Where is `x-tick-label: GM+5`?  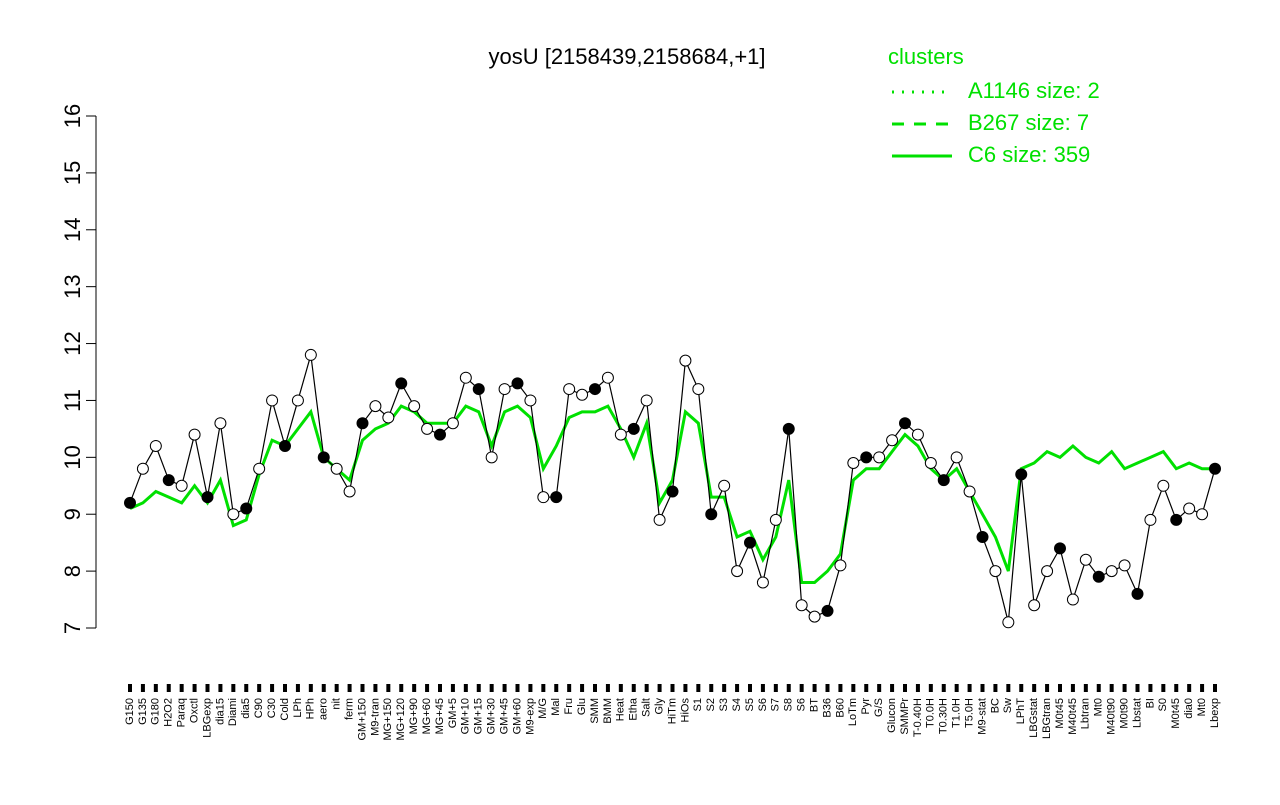 x-tick-label: GM+5 is located at coordinates (453, 713).